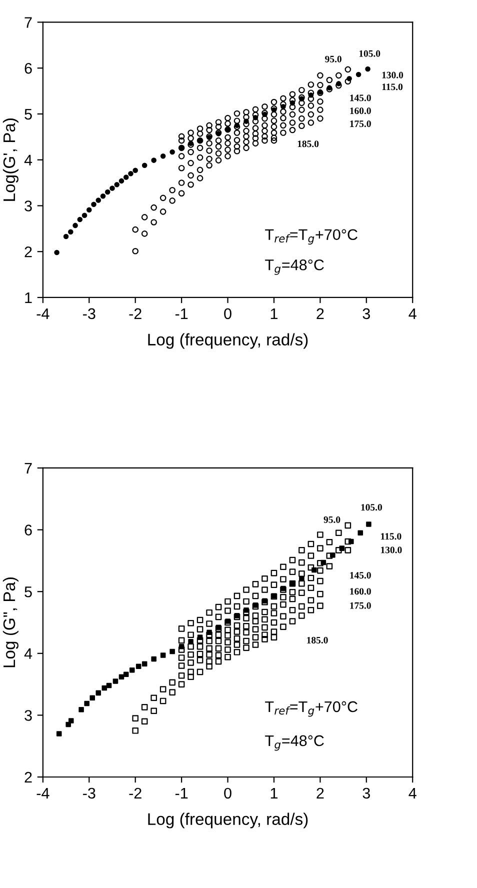 This screenshot has width=477, height=888. I want to click on y-tick-label: 1, so click(28, 298).